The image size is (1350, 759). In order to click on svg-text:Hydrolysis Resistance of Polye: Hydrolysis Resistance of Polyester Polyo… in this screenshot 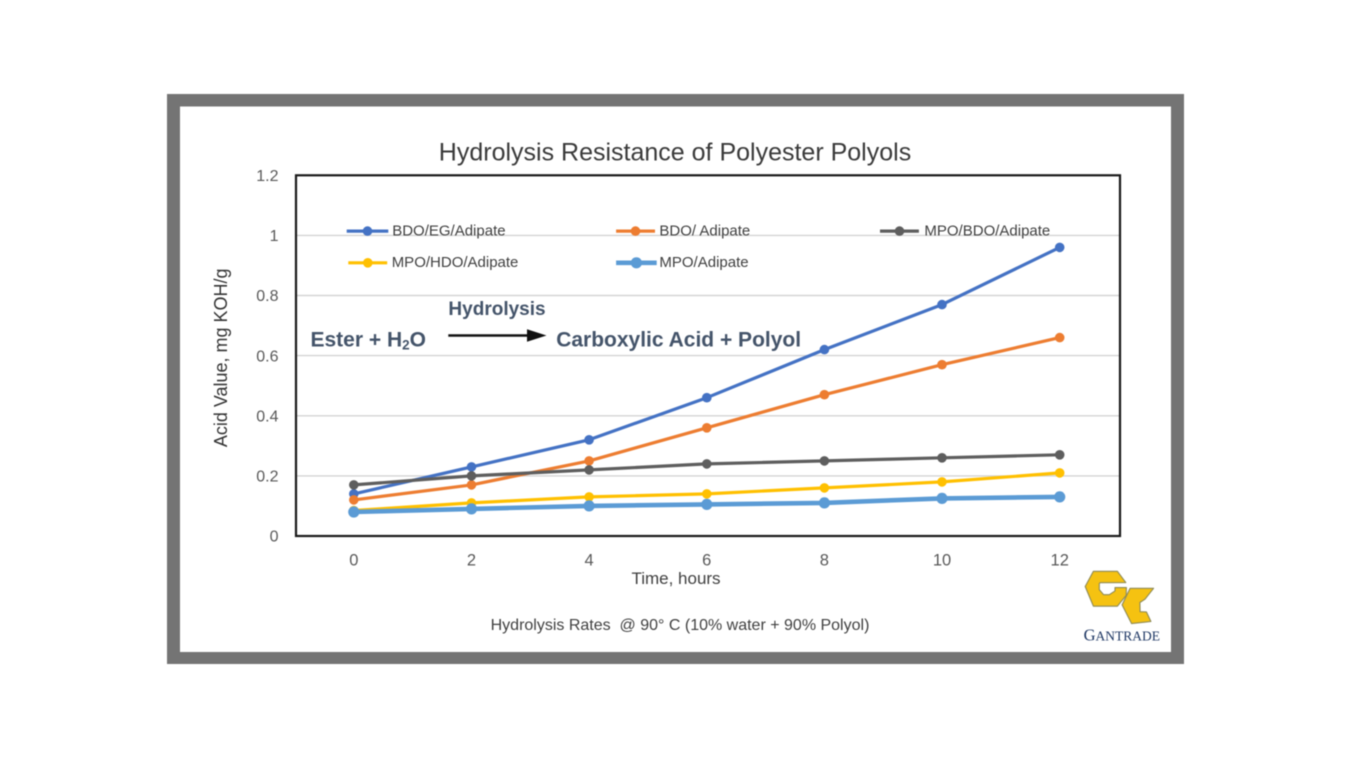, I will do `click(675, 153)`.